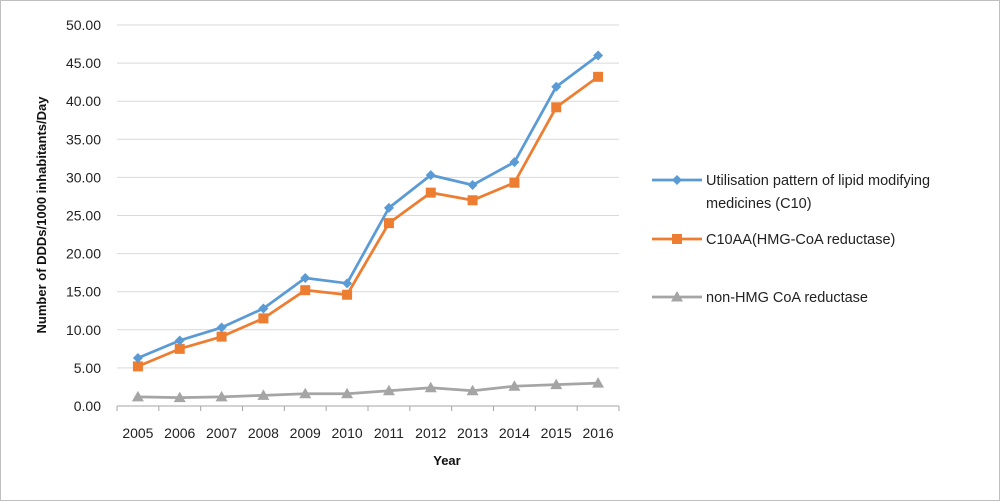  I want to click on y-tick-label: 45.00, so click(83, 63).